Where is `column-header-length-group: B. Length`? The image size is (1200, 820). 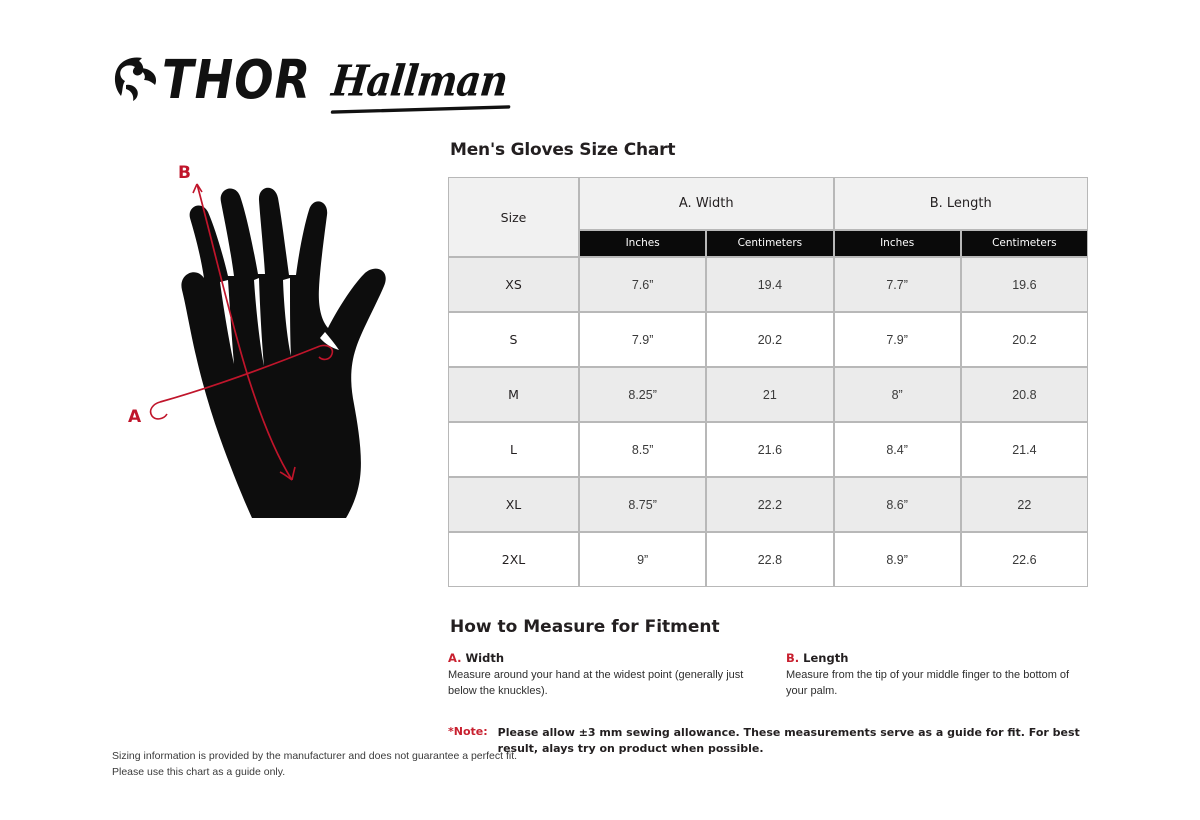 column-header-length-group: B. Length is located at coordinates (960, 203).